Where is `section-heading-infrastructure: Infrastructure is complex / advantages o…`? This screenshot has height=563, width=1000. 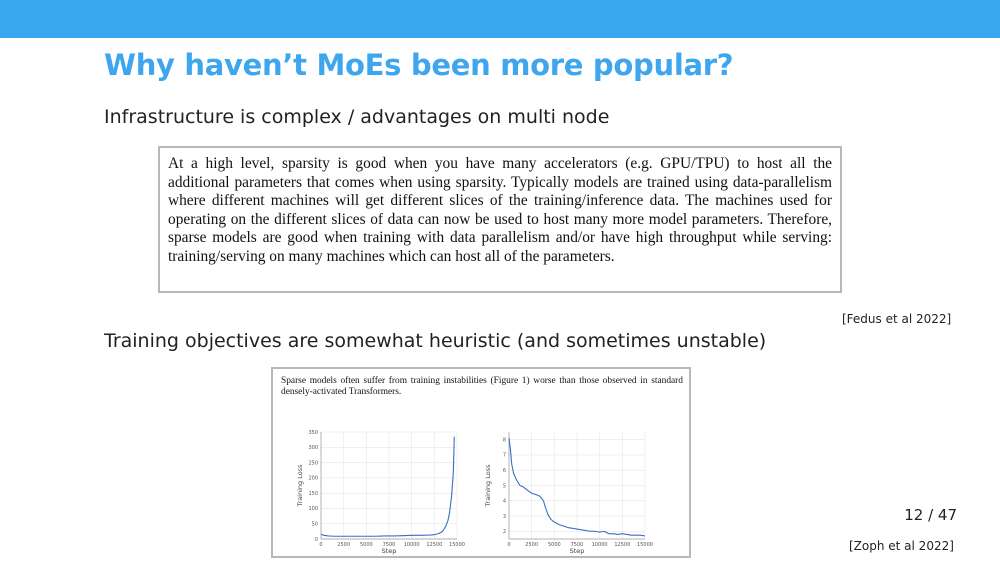
section-heading-infrastructure: Infrastructure is complex / advantages o… is located at coordinates (357, 117).